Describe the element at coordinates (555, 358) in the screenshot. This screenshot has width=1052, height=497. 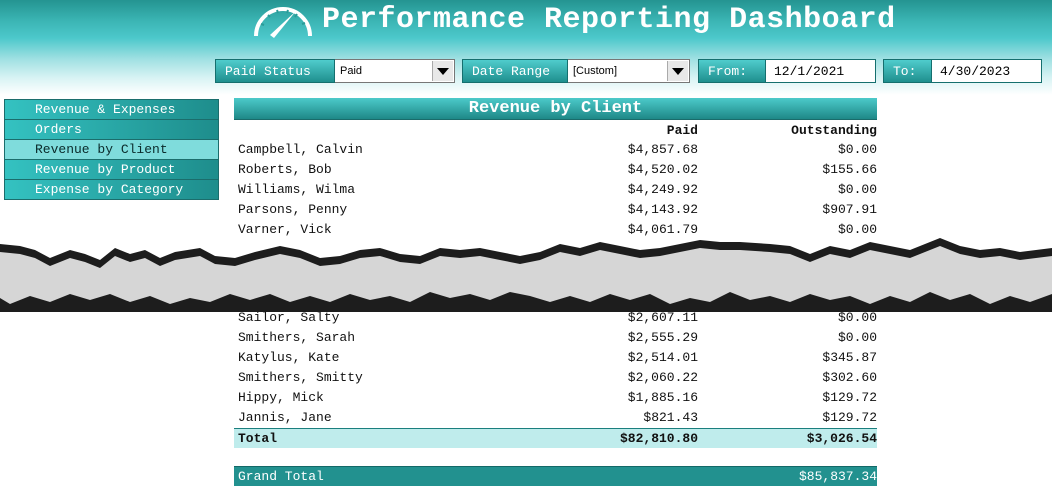
I see `table-row: Katylus, Kate $2,514.01 $345.87` at that location.